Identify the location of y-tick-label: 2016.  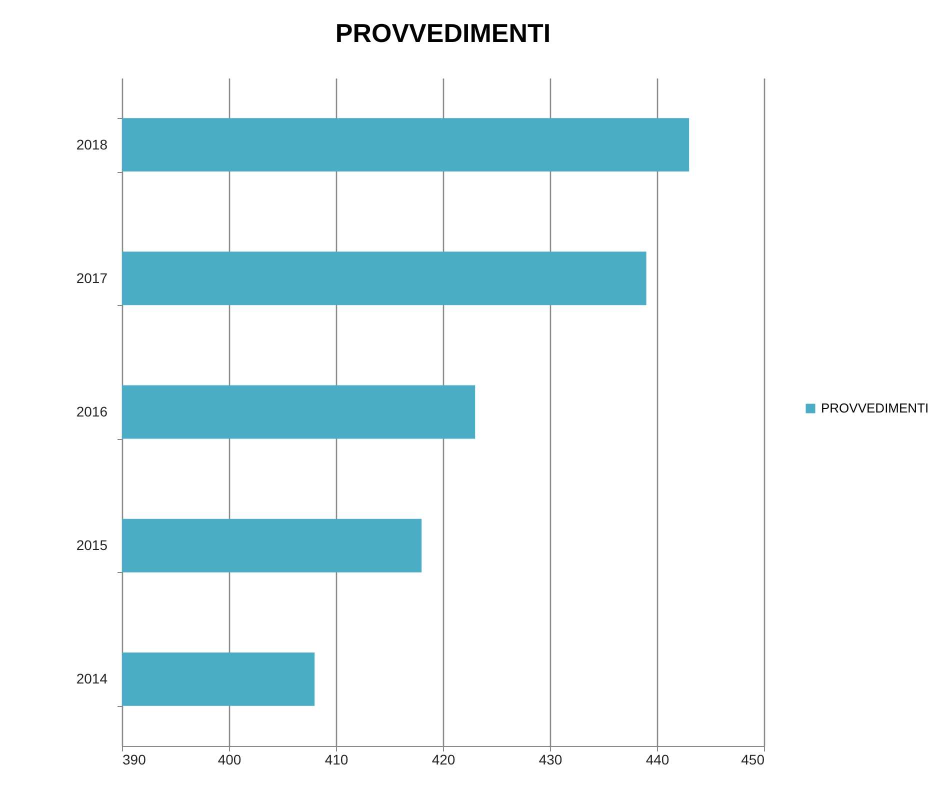
(92, 412).